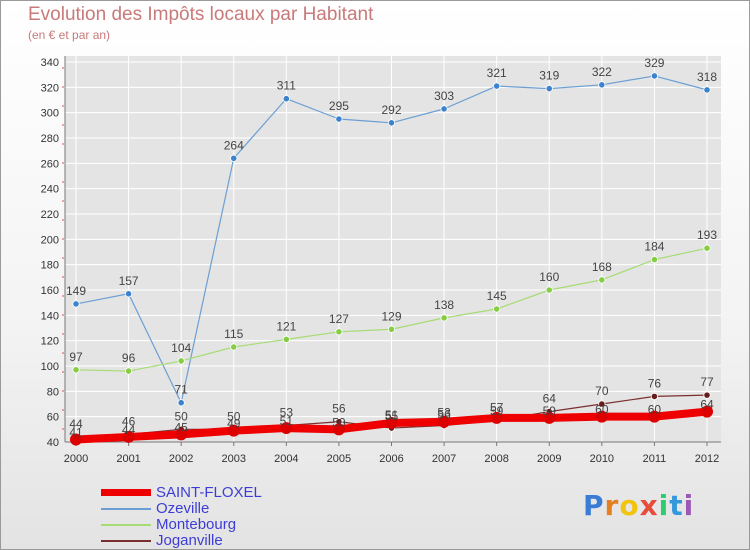 This screenshot has height=550, width=750. What do you see at coordinates (50, 240) in the screenshot?
I see `y-tick-label: 200` at bounding box center [50, 240].